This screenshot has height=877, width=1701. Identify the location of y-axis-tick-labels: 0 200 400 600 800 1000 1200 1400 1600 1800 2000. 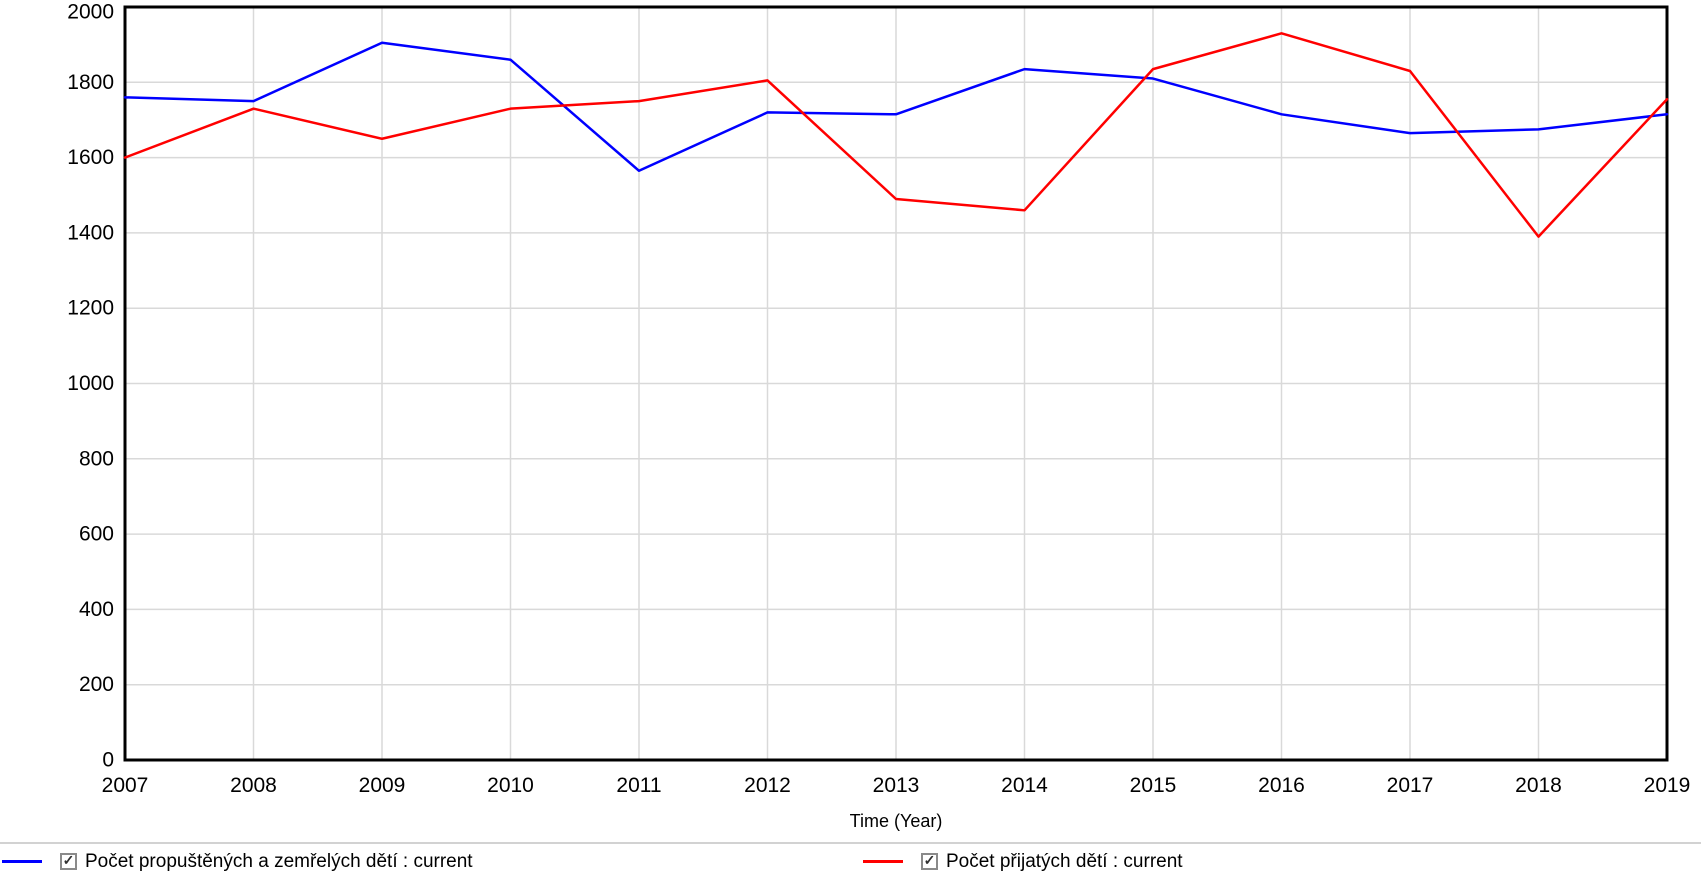
(90, 386).